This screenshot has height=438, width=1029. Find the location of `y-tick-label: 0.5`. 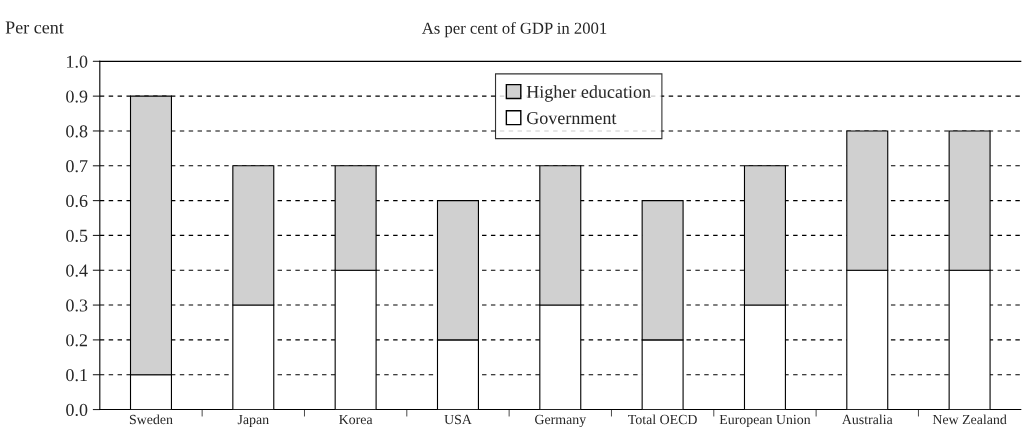

y-tick-label: 0.5 is located at coordinates (77, 235).